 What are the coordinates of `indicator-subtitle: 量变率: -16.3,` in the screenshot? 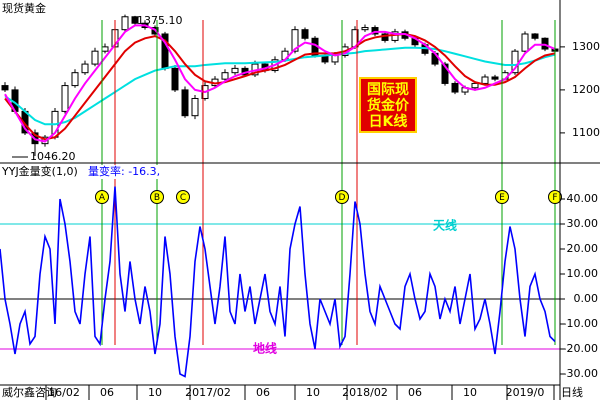 It's located at (124, 171).